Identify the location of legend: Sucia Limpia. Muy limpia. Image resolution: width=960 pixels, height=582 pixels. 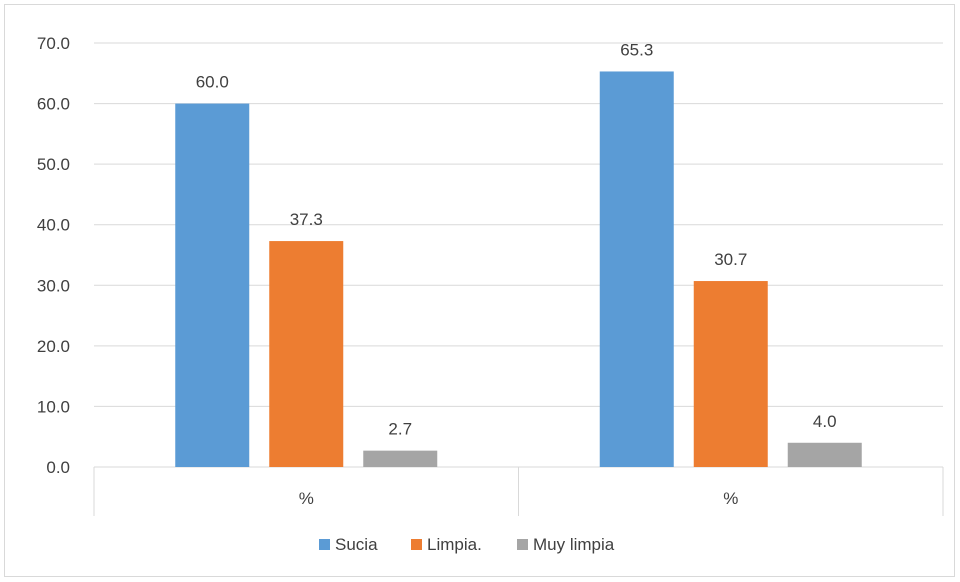
(467, 544).